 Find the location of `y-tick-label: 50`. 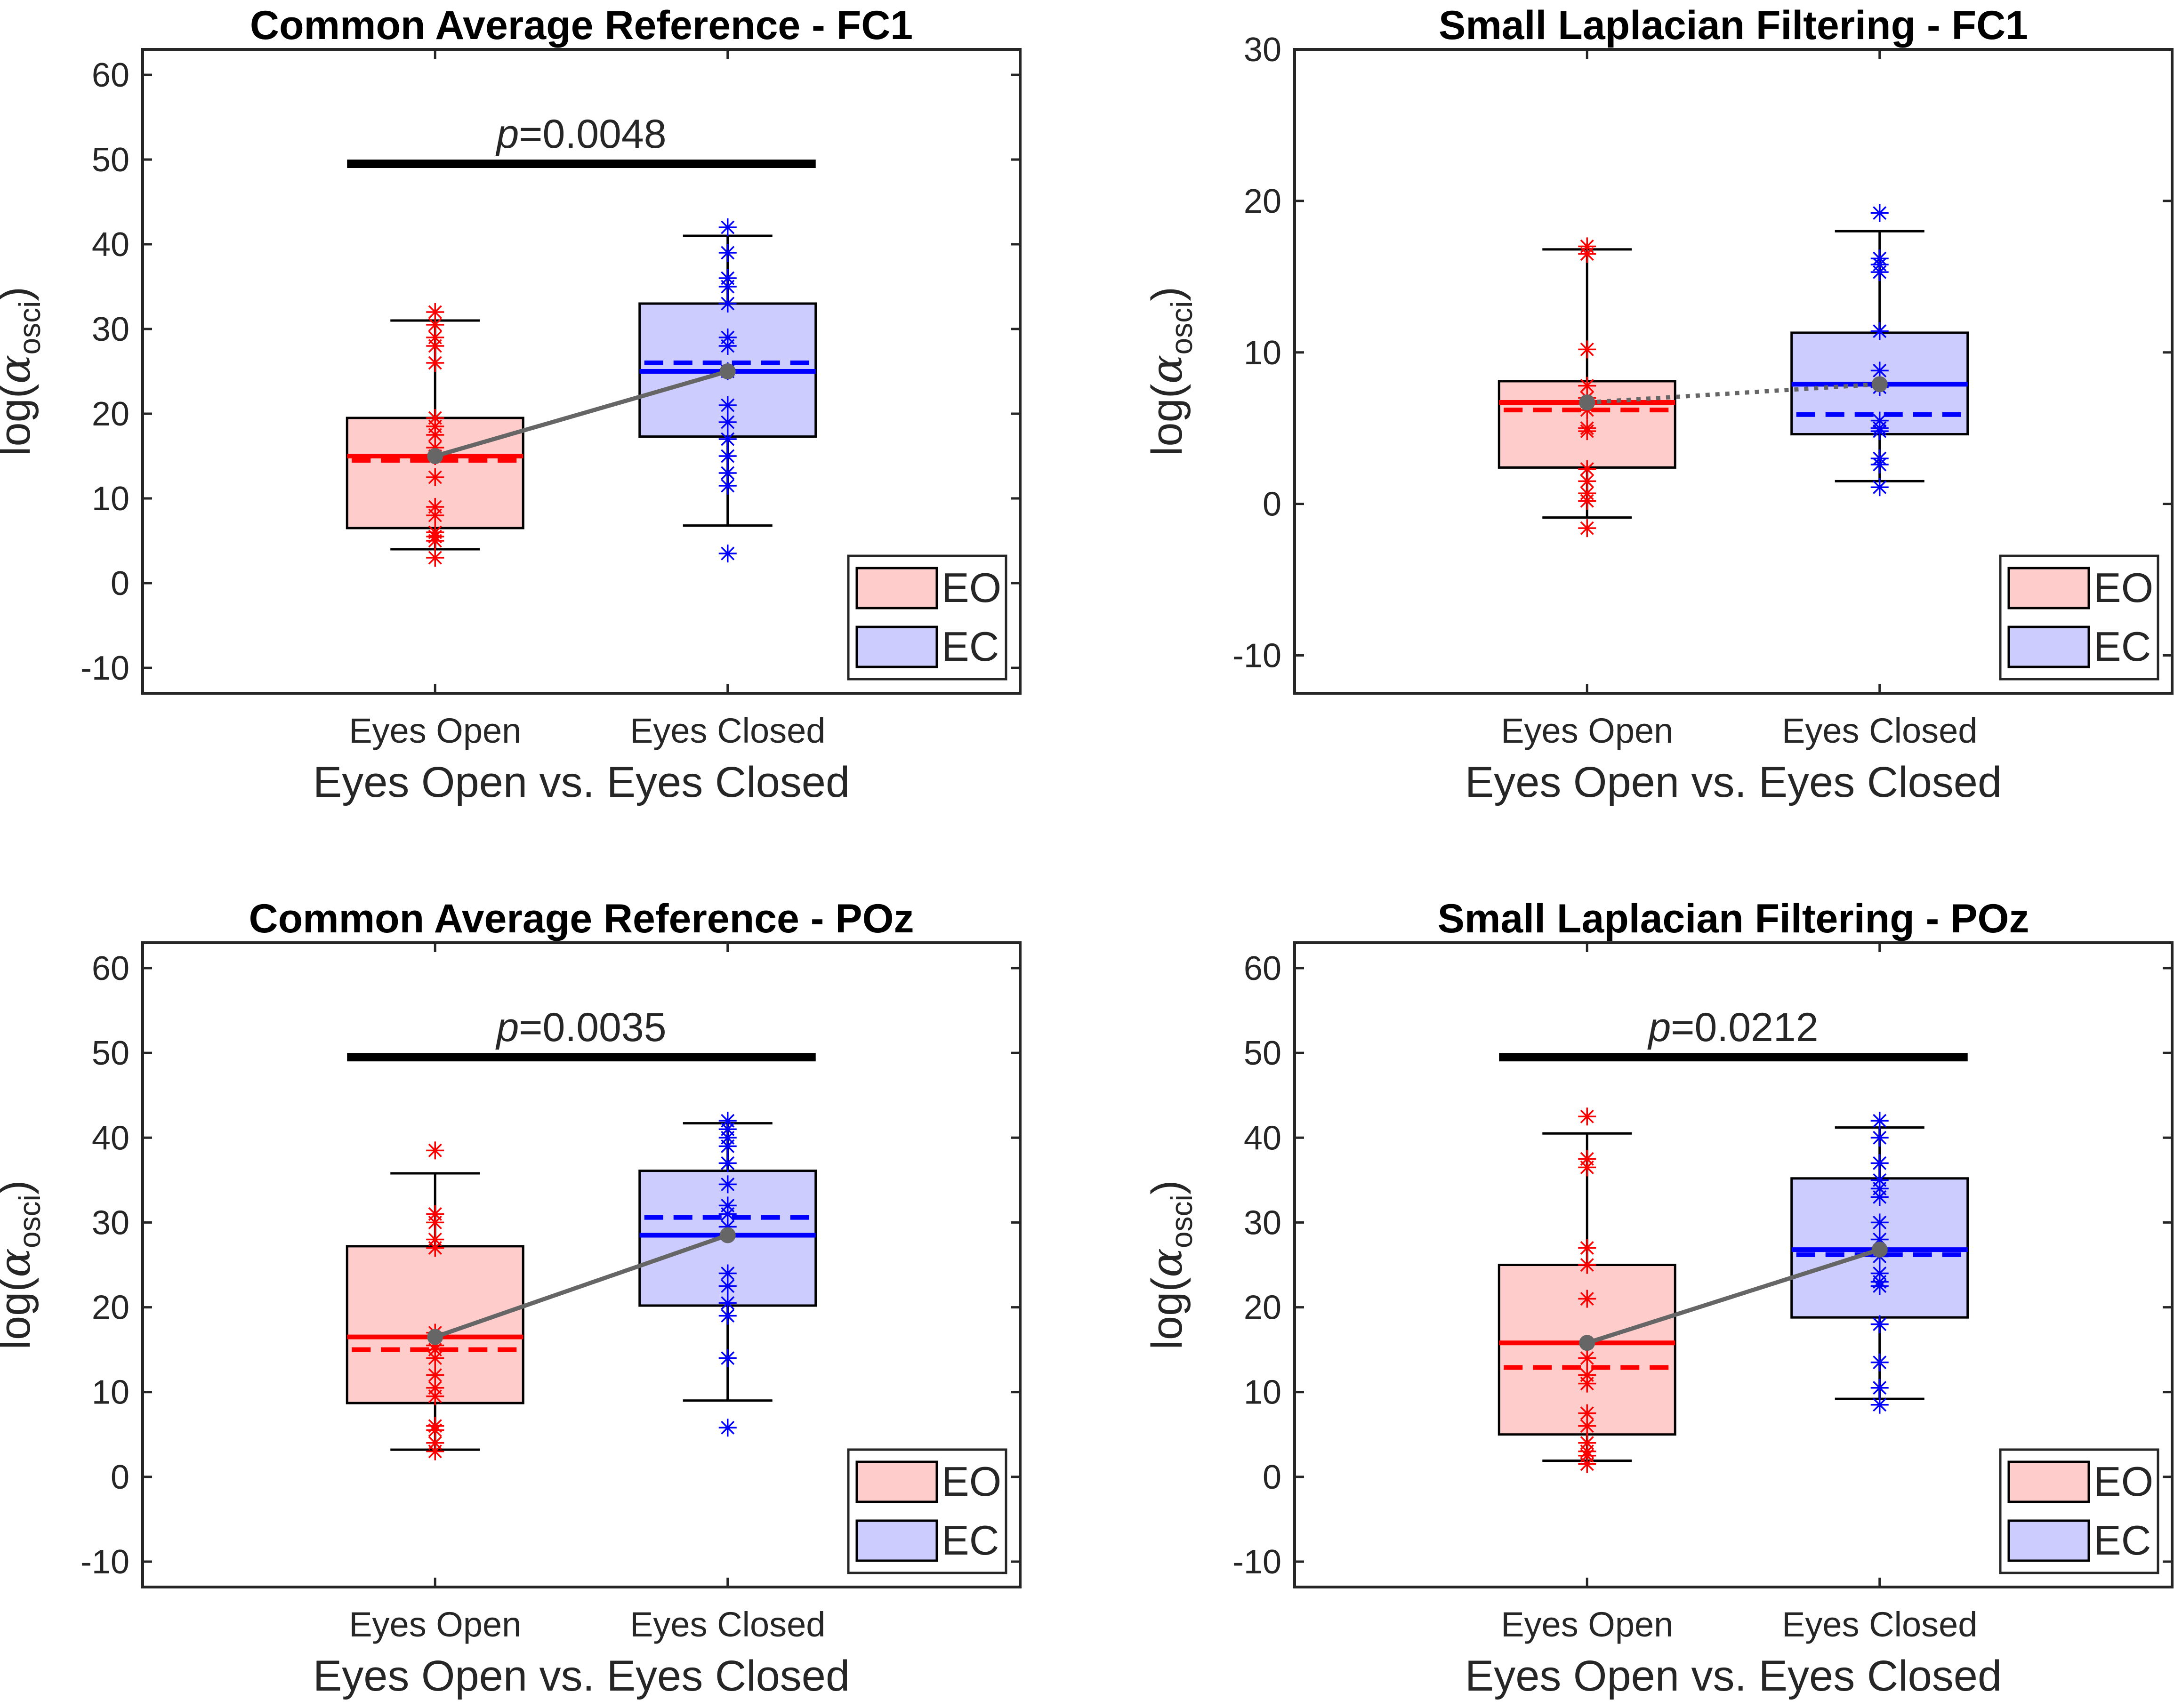

y-tick-label: 50 is located at coordinates (1262, 1053).